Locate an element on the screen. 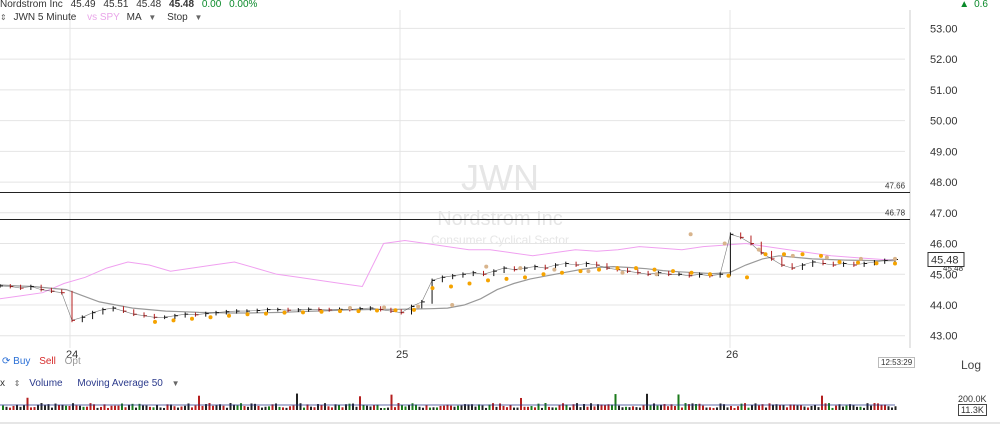 The width and height of the screenshot is (1000, 424). up-arrow-icon: ▲ is located at coordinates (964, 5).